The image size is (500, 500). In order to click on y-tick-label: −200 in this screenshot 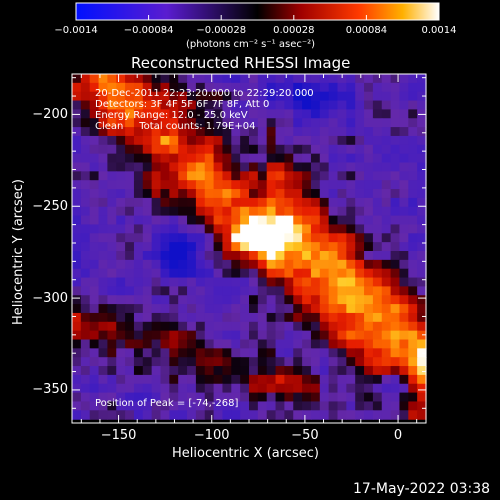, I will do `click(50, 114)`.